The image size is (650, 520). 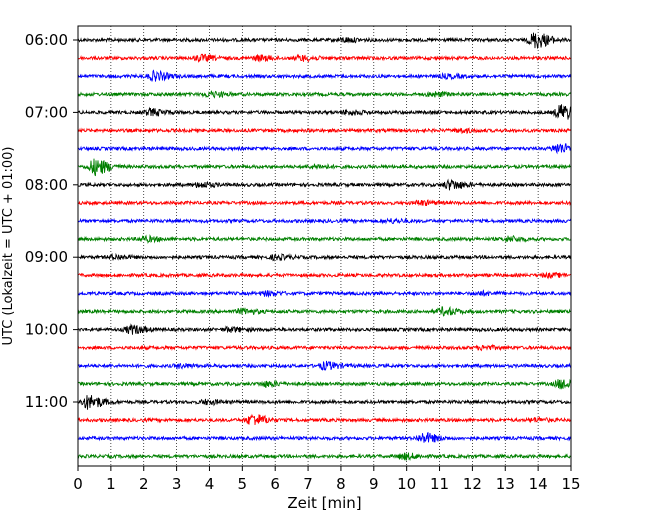 I want to click on x-tick-label: 8, so click(x=341, y=484).